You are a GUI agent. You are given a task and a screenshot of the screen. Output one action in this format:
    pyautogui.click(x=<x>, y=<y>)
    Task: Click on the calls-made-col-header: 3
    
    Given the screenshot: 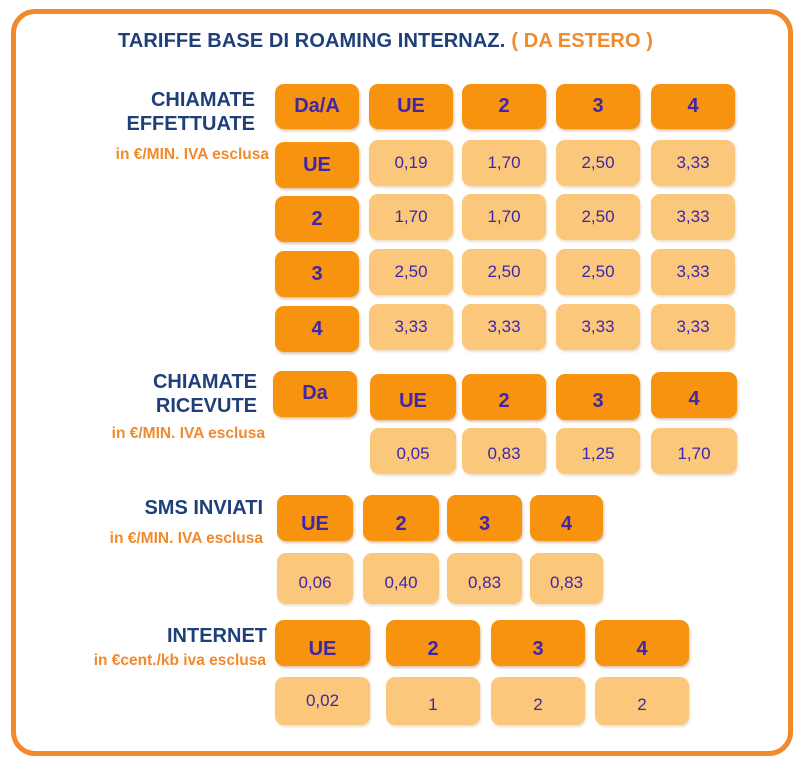 What is the action you would take?
    pyautogui.click(x=598, y=106)
    